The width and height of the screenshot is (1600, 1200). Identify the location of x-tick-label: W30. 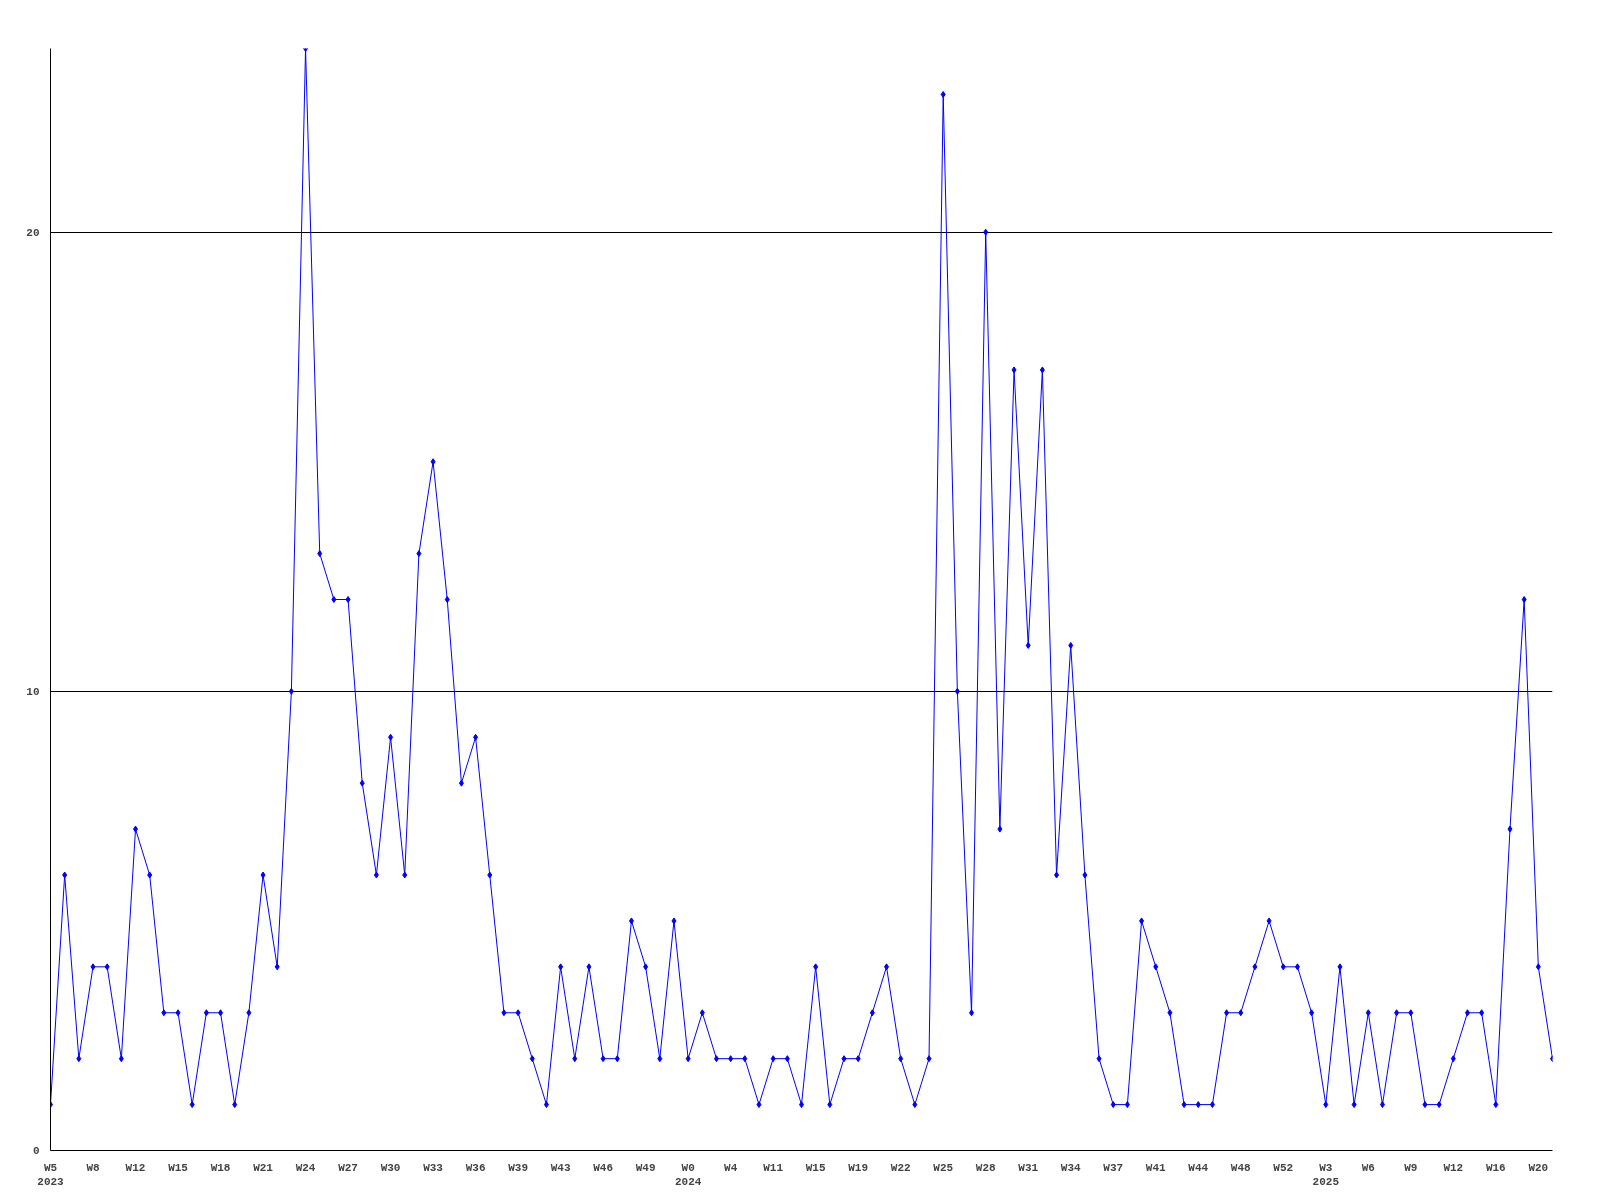
(390, 1167).